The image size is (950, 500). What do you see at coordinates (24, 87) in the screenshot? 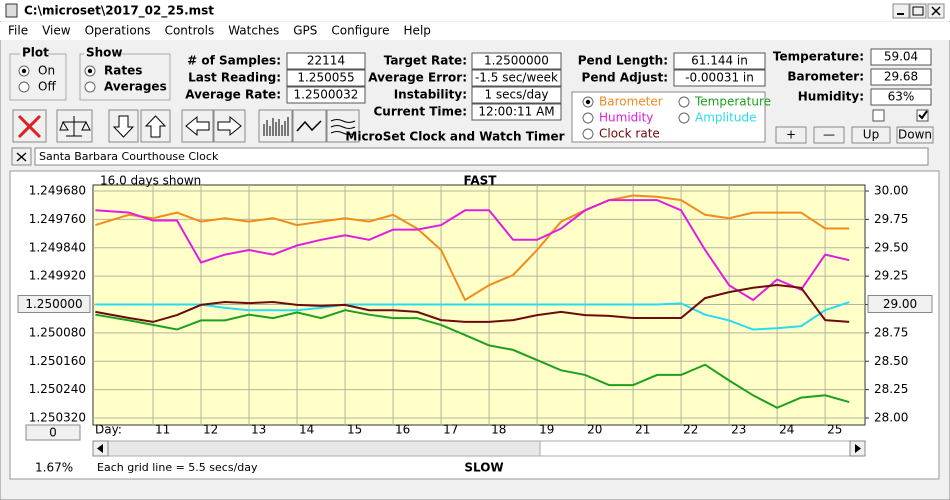
I see `plot-radio` at bounding box center [24, 87].